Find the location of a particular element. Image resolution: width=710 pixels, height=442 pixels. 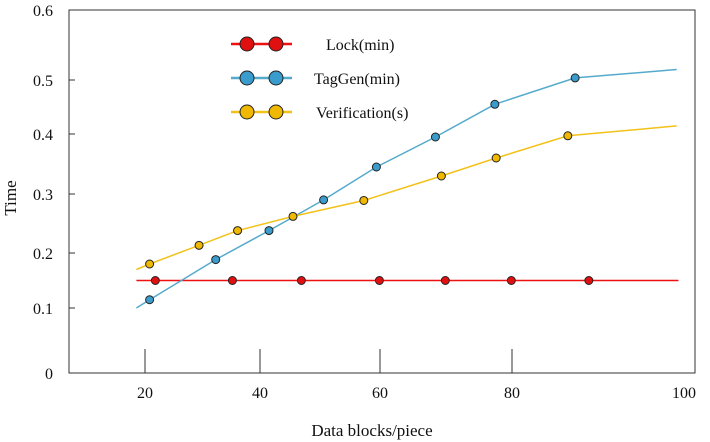

y-axis-title: Time is located at coordinates (10, 197).